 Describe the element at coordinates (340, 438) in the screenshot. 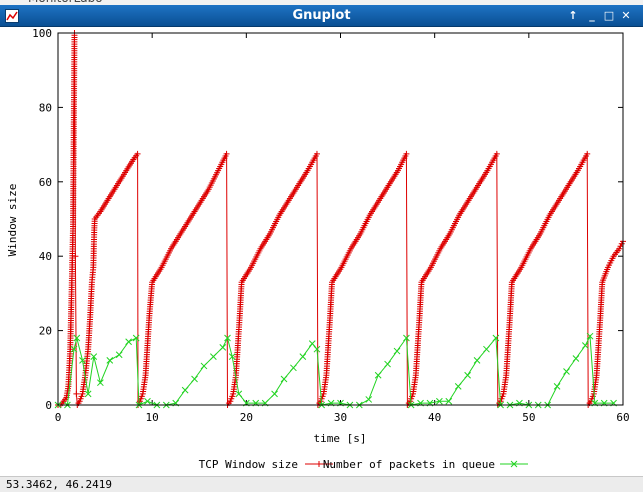

I see `x-axis-label: time [s]` at that location.